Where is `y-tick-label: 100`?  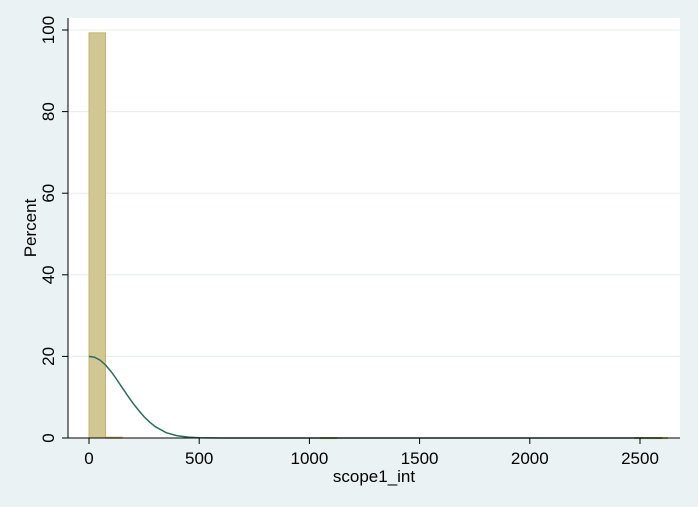 y-tick-label: 100 is located at coordinates (48, 30).